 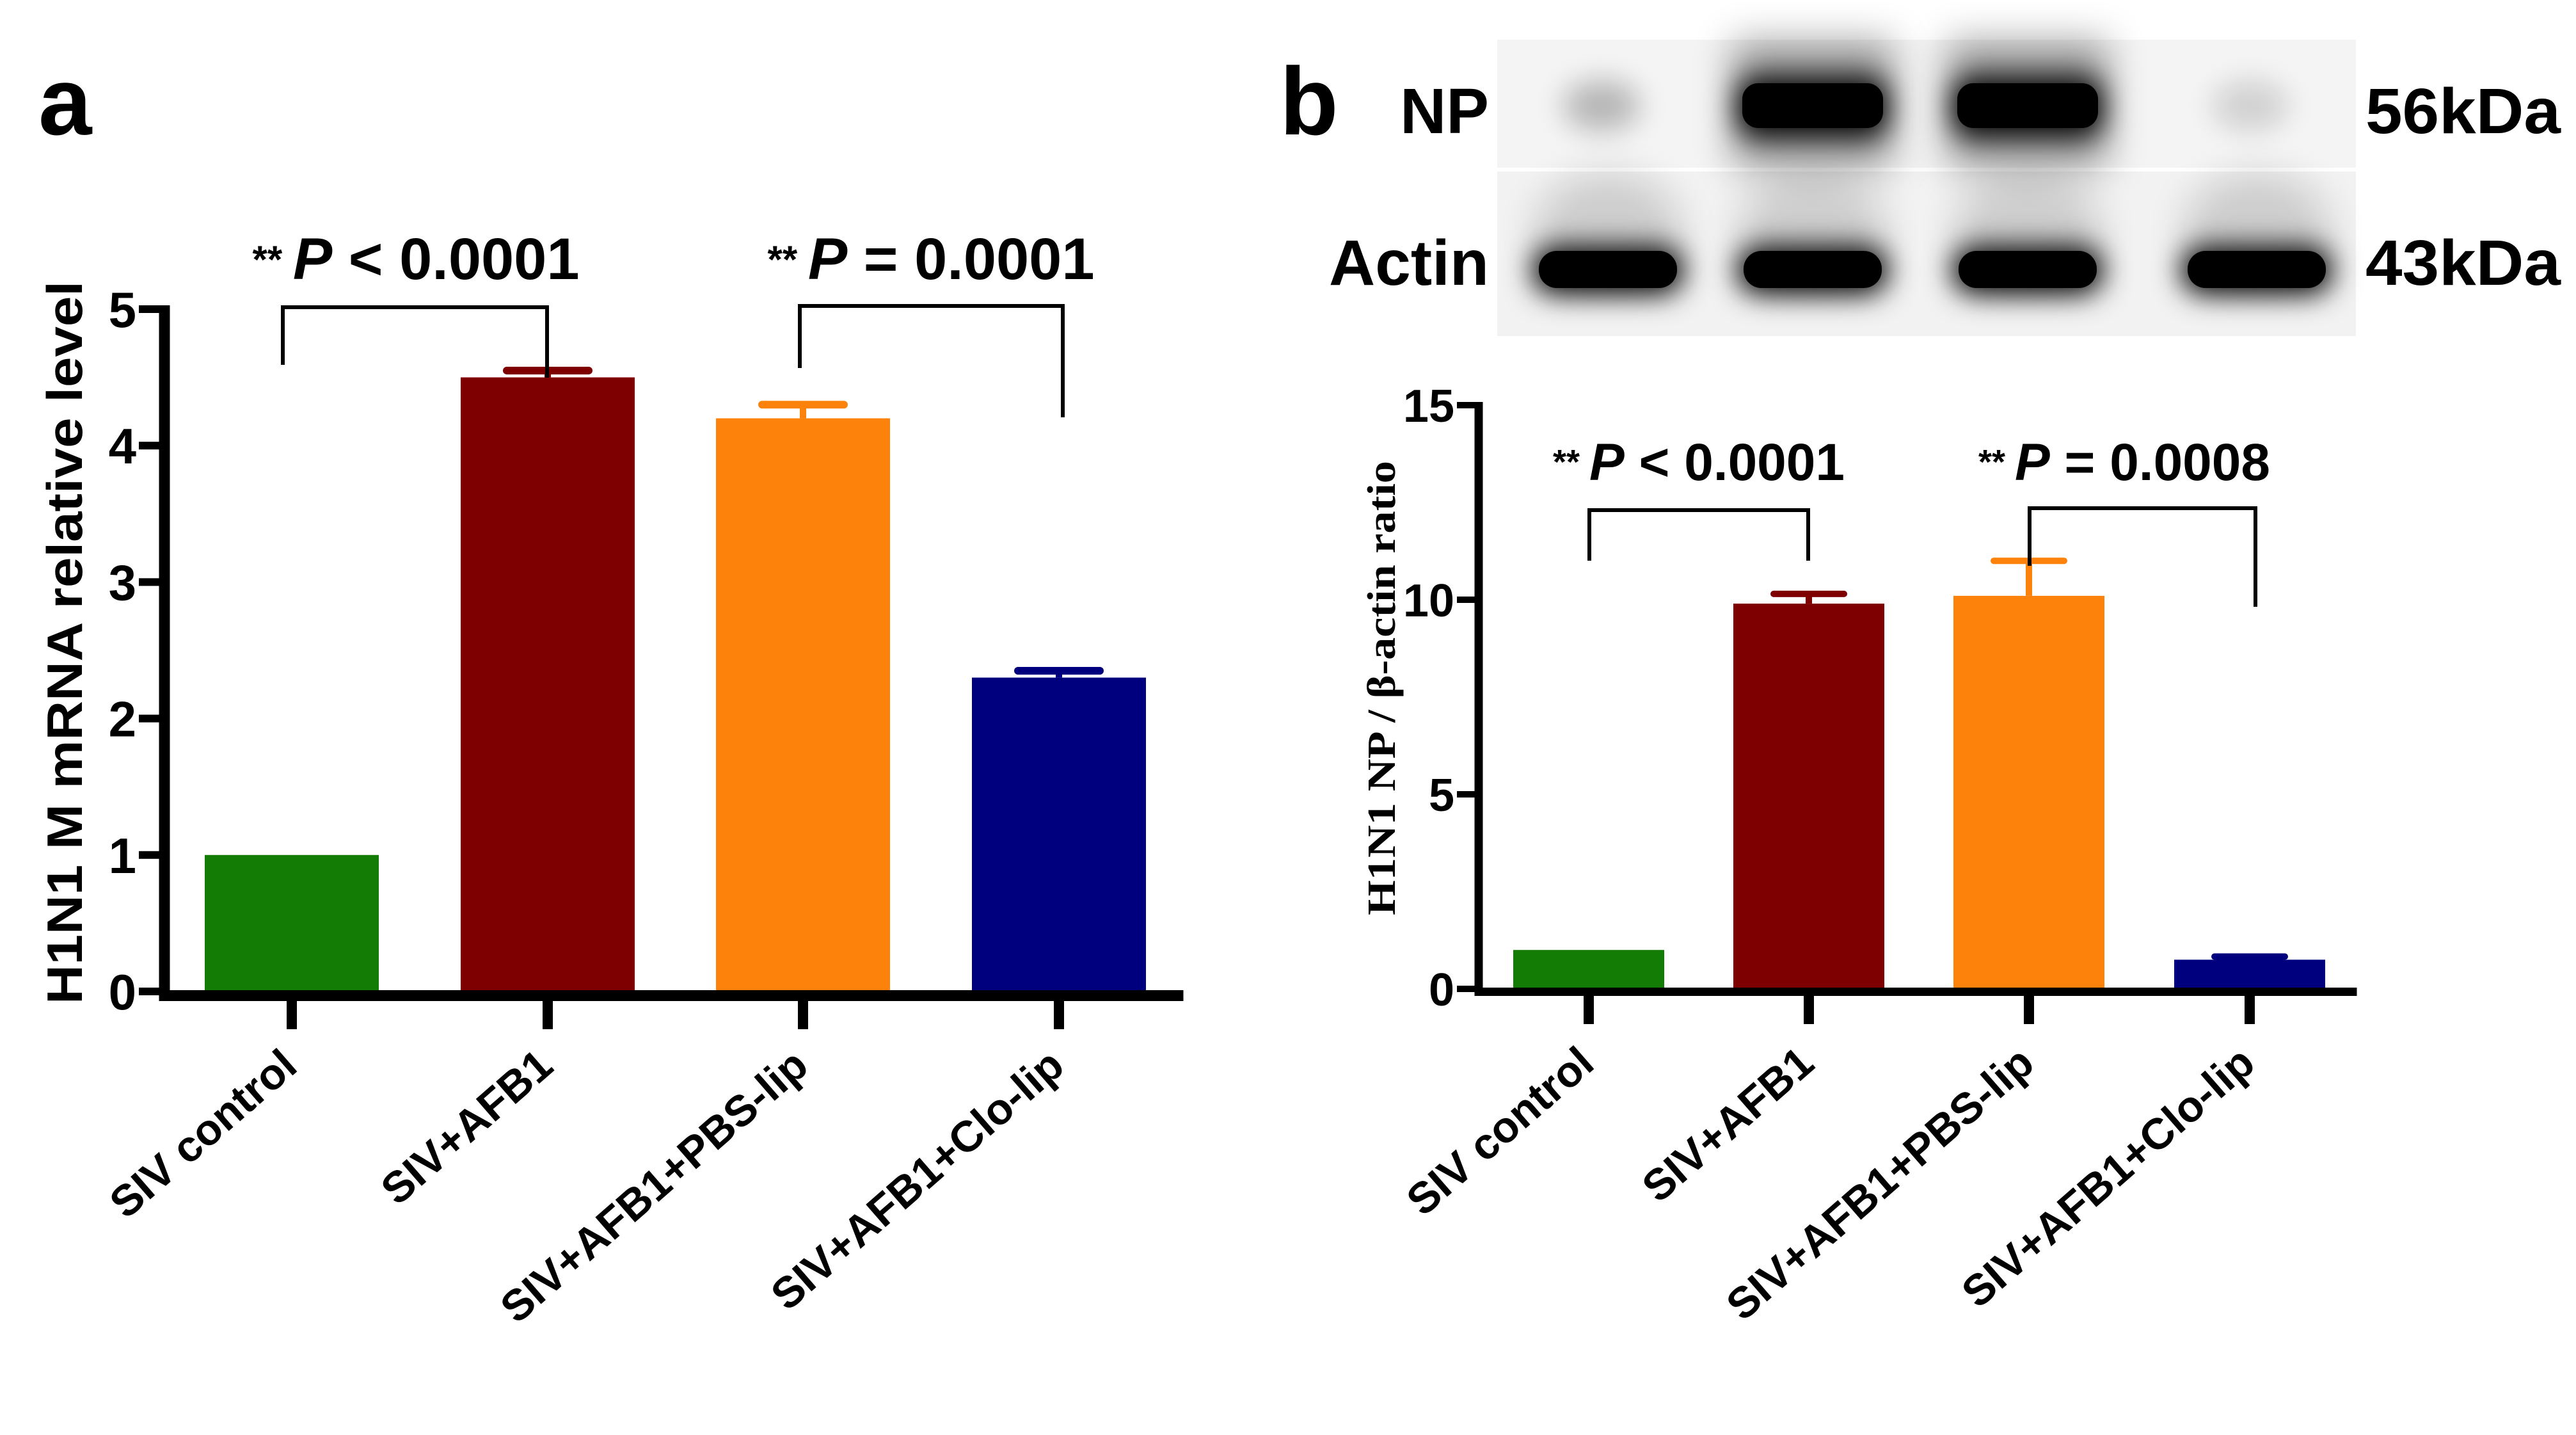 I want to click on blot-actin-mw-label: 43kDa, so click(x=2463, y=263).